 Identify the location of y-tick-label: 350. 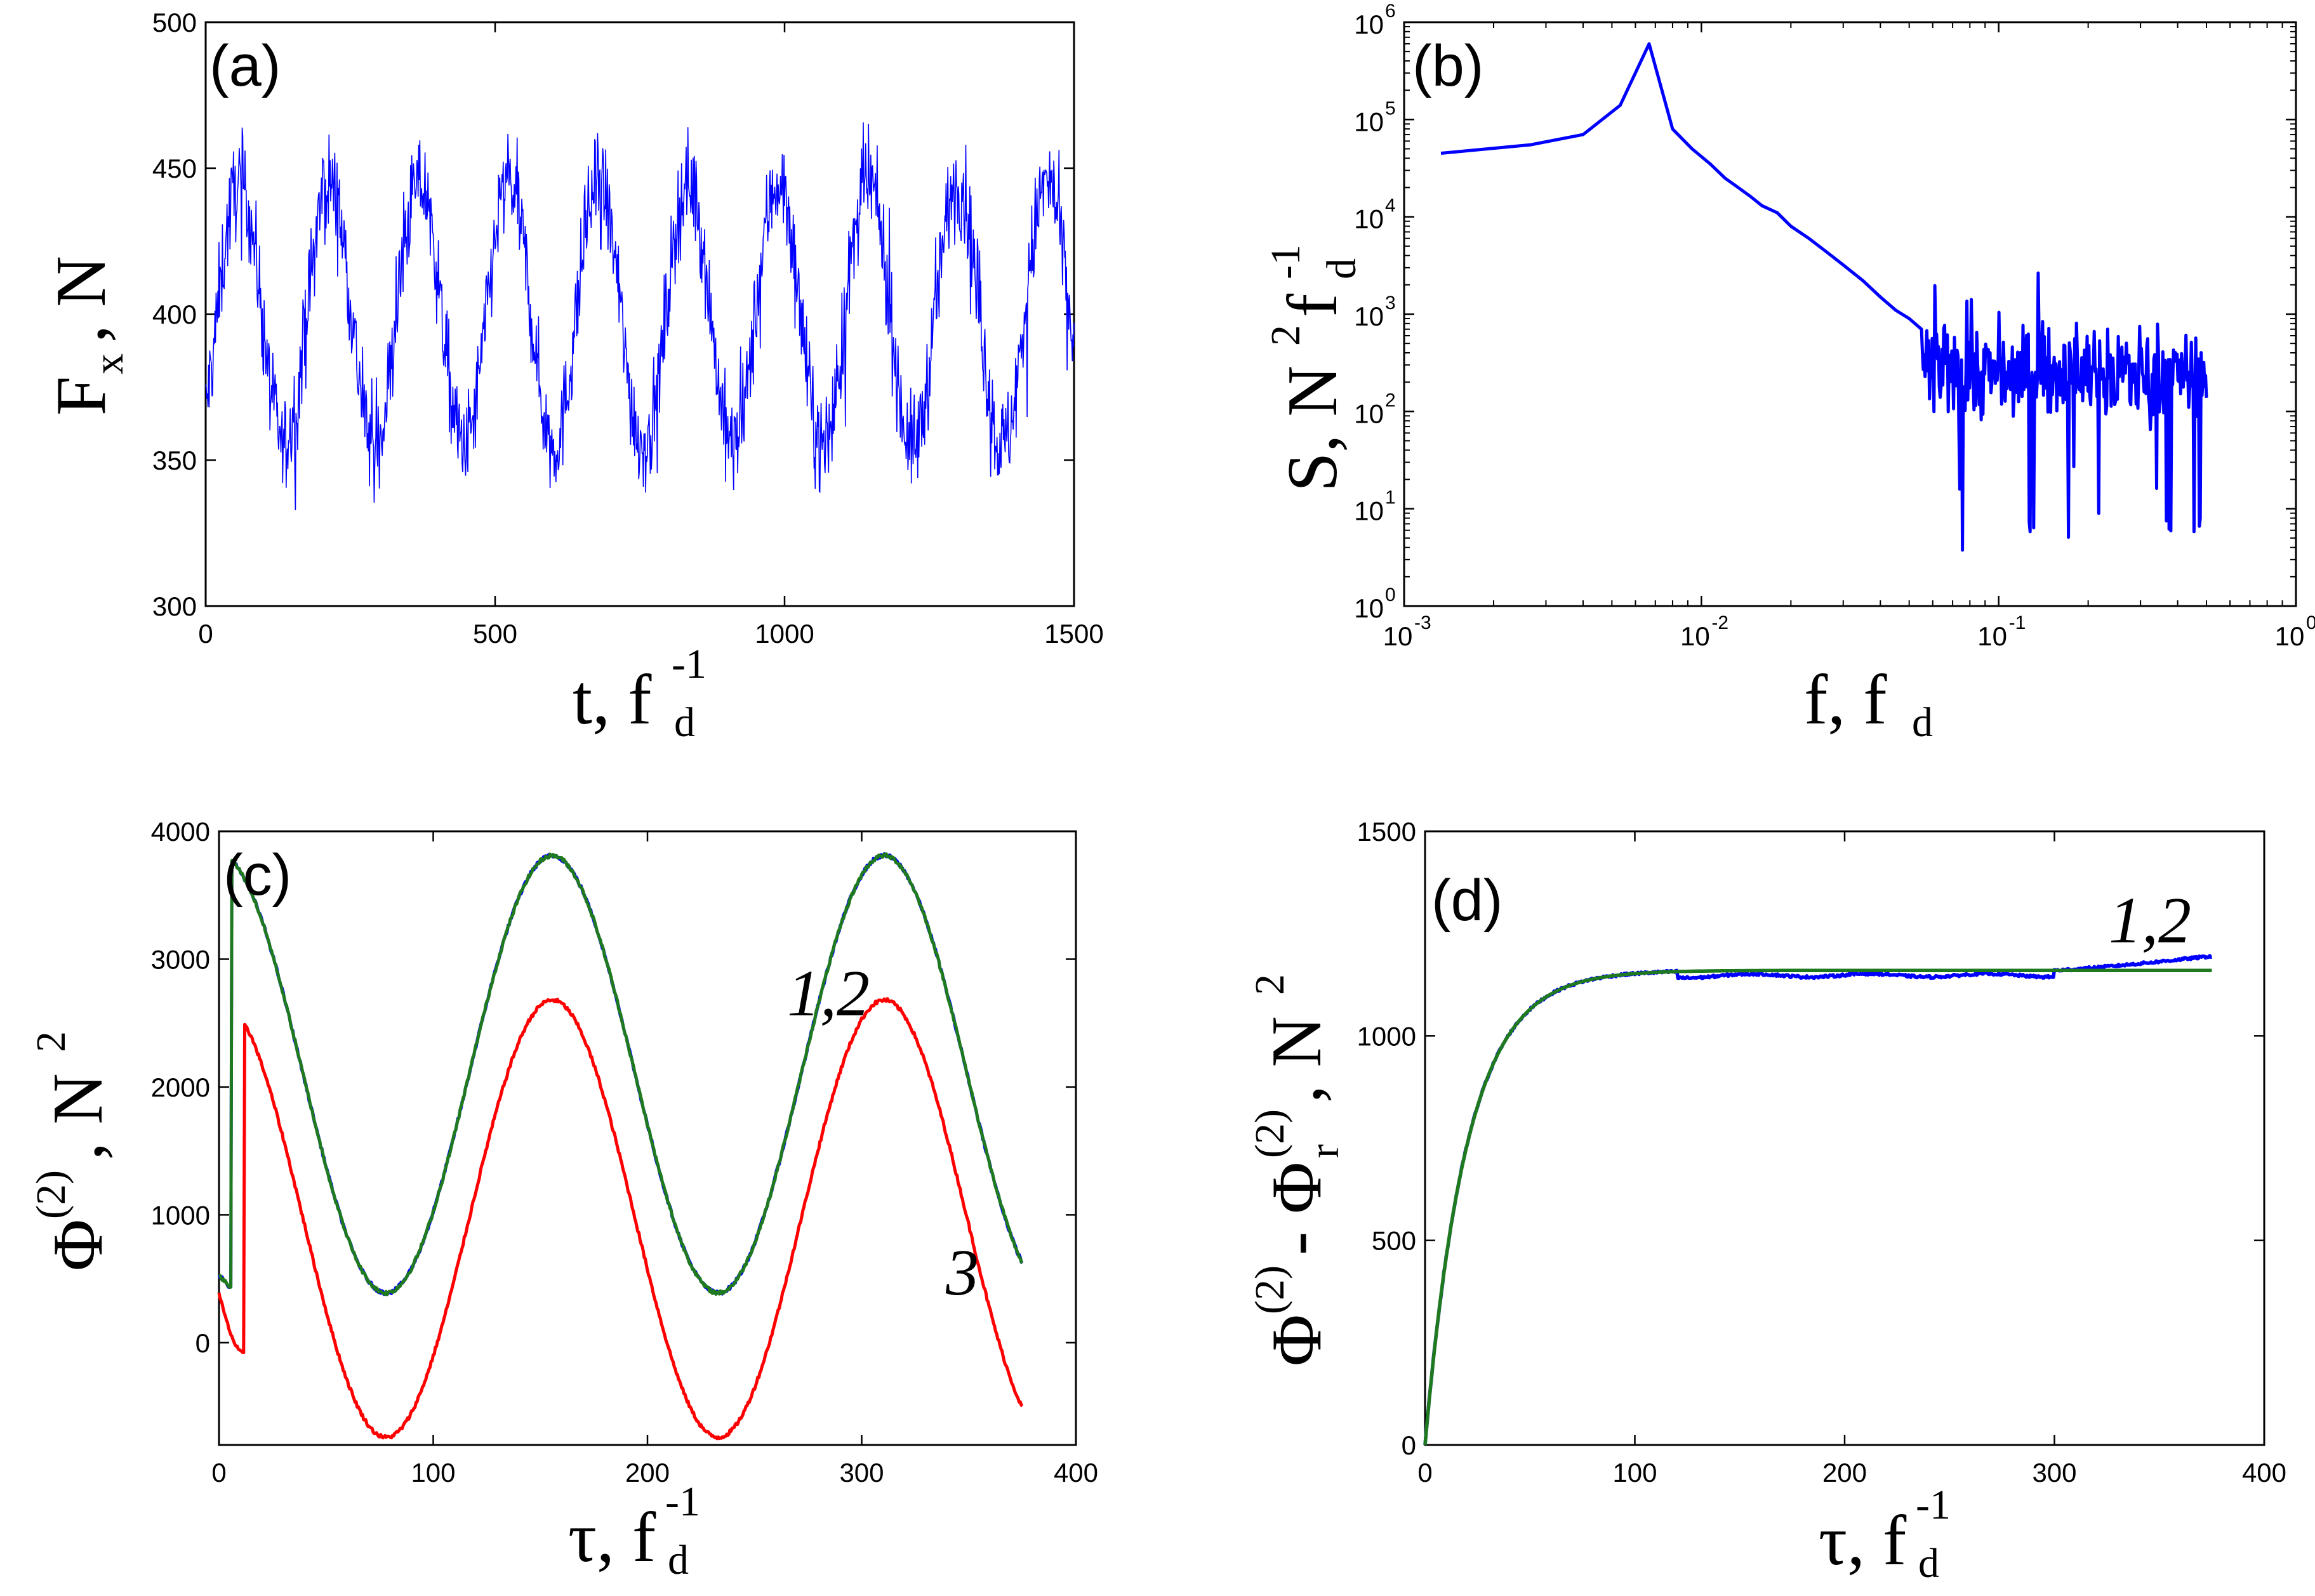
(174, 460).